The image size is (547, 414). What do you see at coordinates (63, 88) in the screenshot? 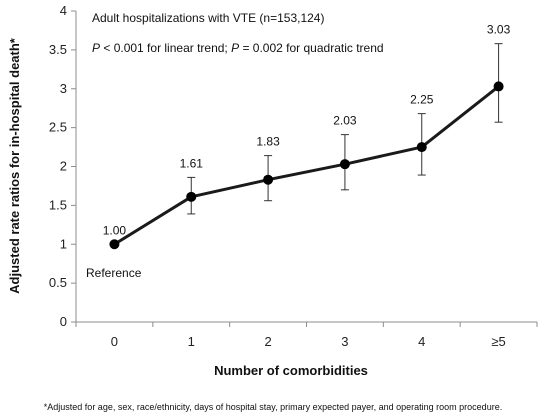
I see `y-tick-label: 3` at bounding box center [63, 88].